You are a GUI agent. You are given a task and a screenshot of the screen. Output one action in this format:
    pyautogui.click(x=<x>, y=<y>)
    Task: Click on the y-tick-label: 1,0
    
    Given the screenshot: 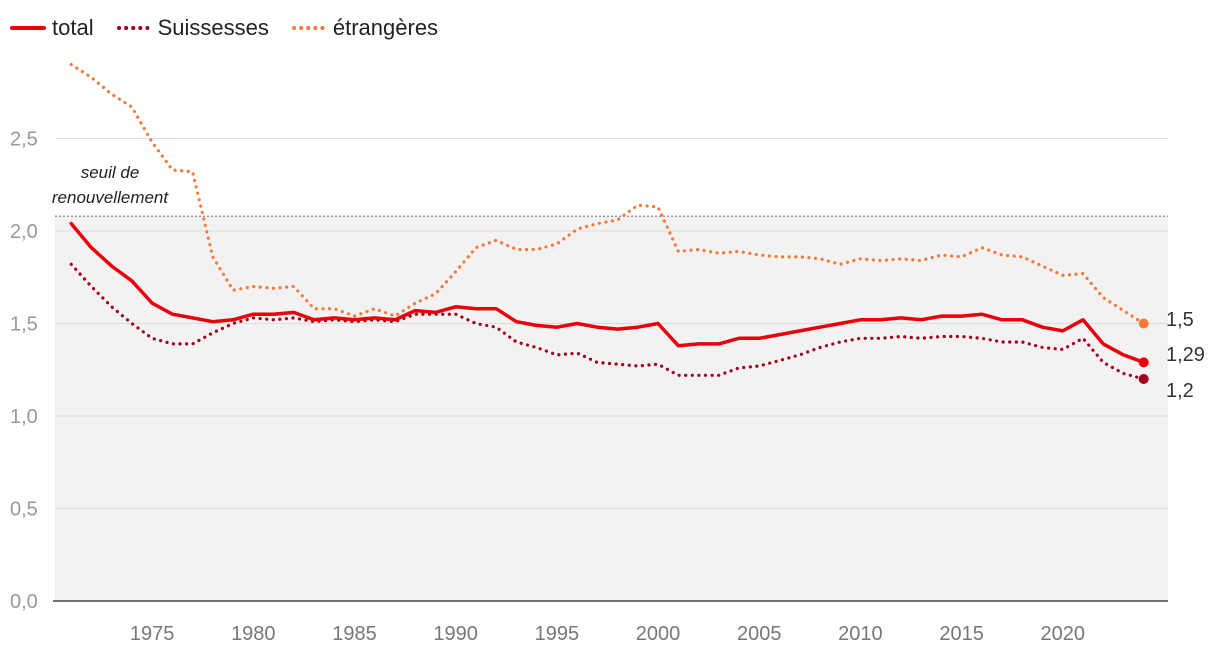 What is the action you would take?
    pyautogui.click(x=24, y=417)
    